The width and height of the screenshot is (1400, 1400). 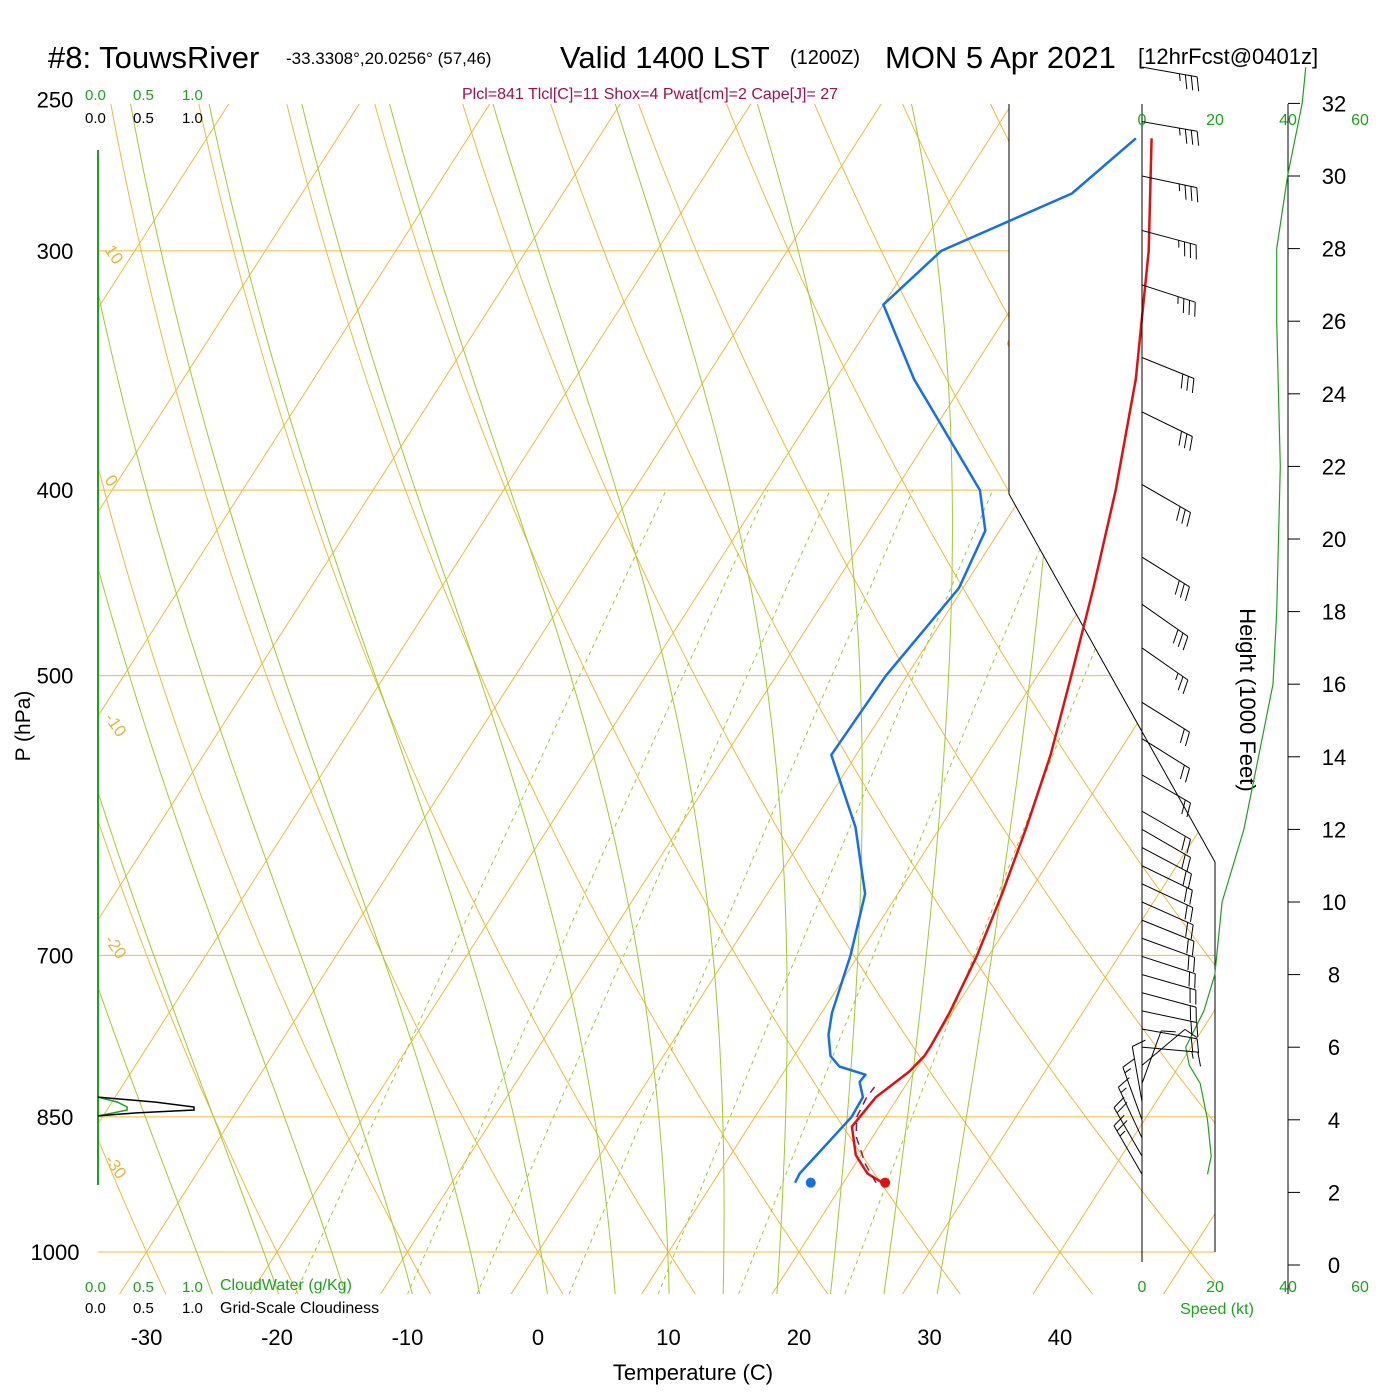 What do you see at coordinates (95, 1308) in the screenshot?
I see `cloud-scale-bottom-black-0: 0.0` at bounding box center [95, 1308].